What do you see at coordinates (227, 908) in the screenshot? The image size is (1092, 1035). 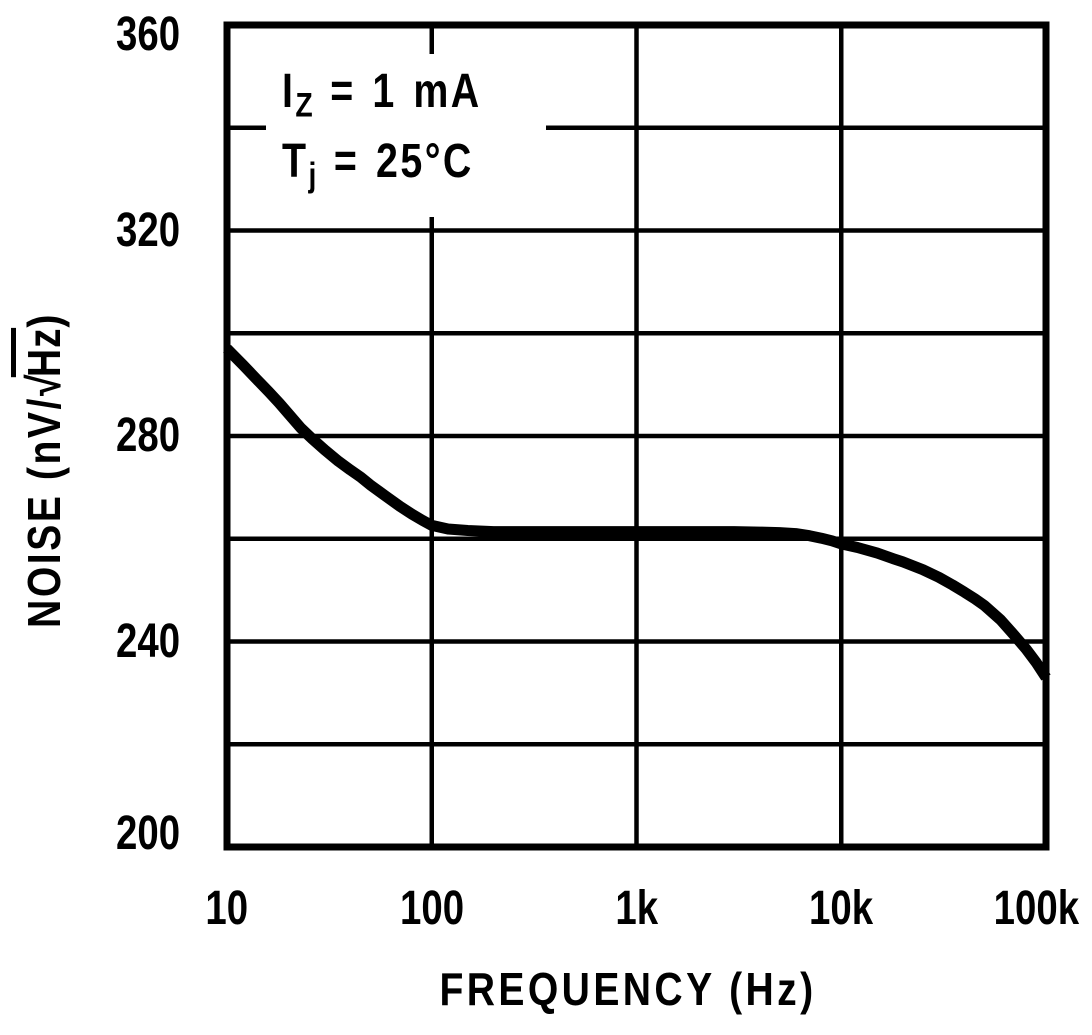 I see `x-tick-label: 10` at bounding box center [227, 908].